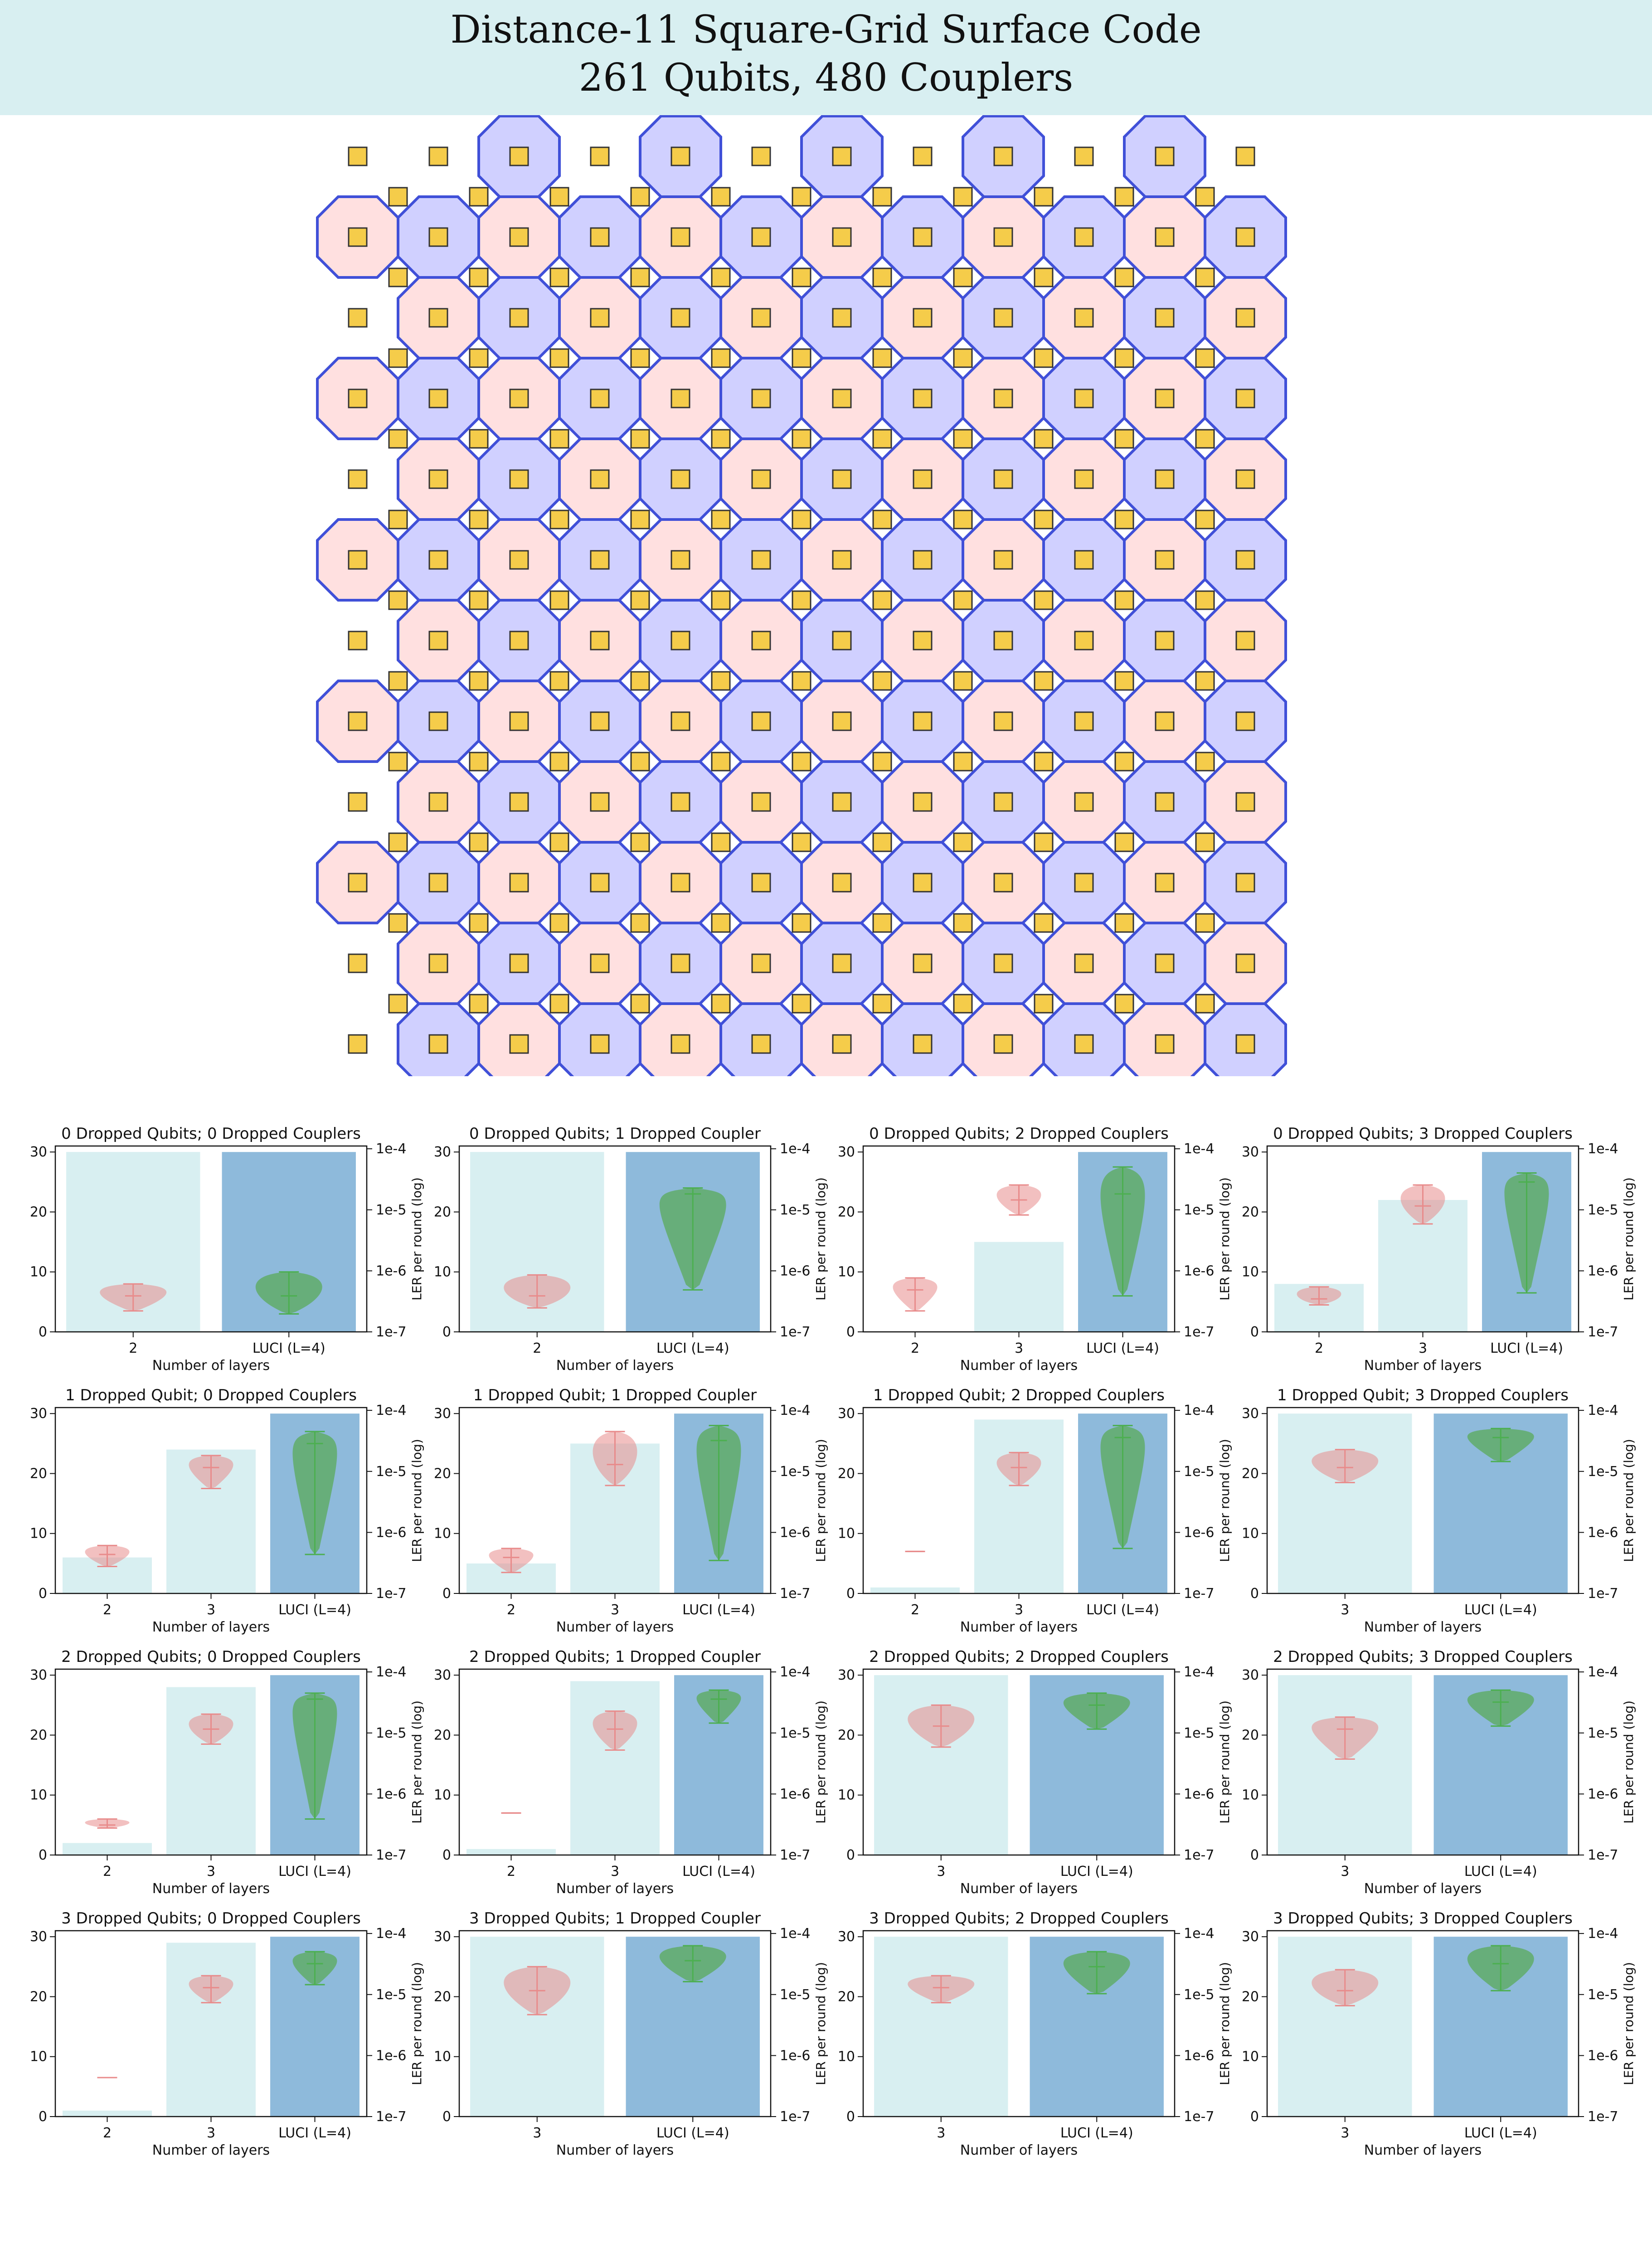 This screenshot has height=2263, width=1652. I want to click on x-tick-label: LUCI (L=4), so click(1501, 1871).